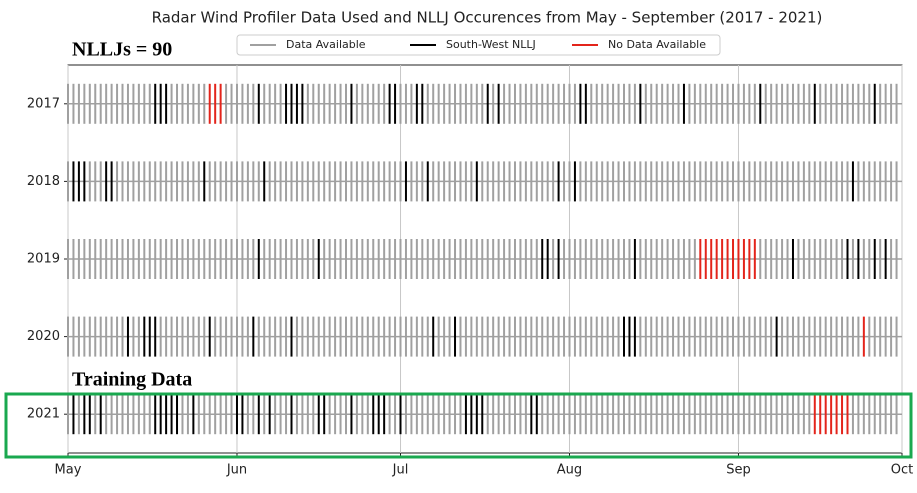  I want to click on x-tick-label: Jul, so click(400, 470).